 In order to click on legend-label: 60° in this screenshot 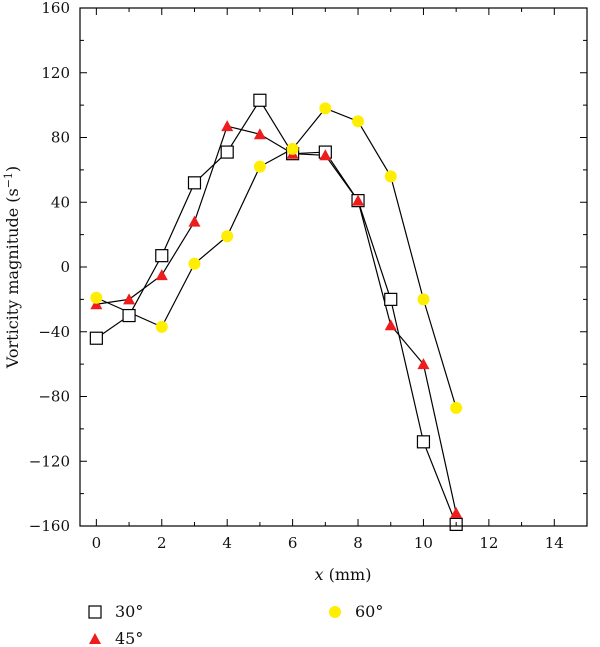, I will do `click(369, 611)`.